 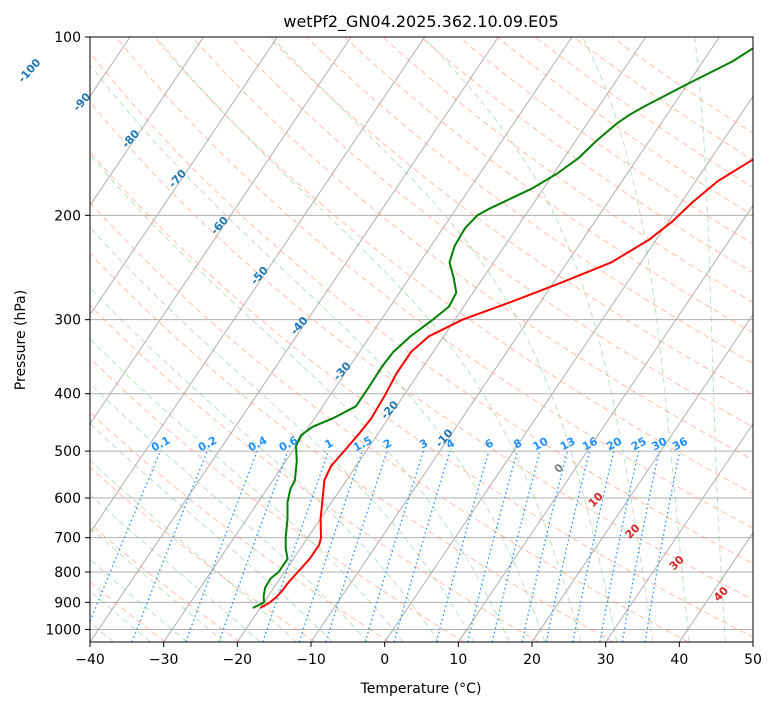 I want to click on x-tick-label: 20, so click(x=532, y=660).